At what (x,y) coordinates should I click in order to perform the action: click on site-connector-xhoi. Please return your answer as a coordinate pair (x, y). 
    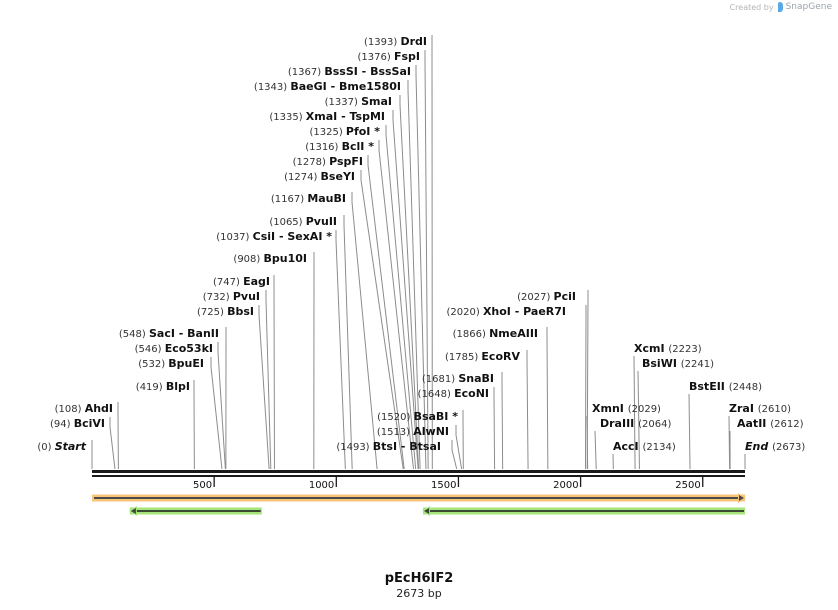
    Looking at the image, I should click on (585, 387).